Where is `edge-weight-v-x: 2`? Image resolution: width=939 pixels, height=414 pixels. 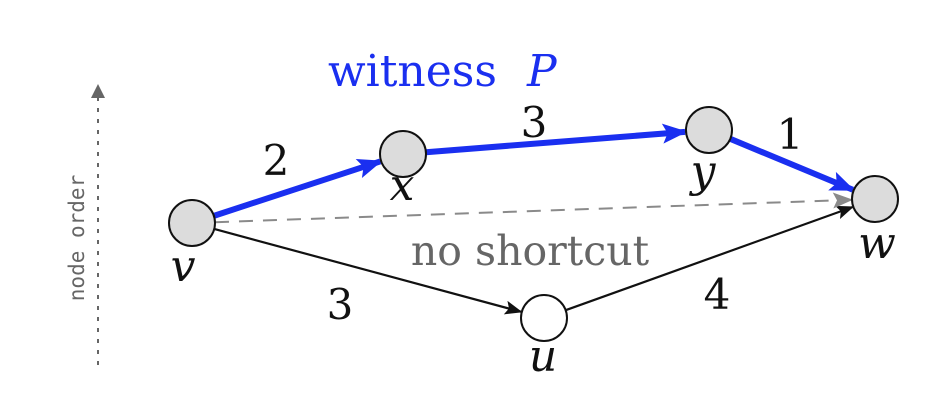 edge-weight-v-x: 2 is located at coordinates (276, 160).